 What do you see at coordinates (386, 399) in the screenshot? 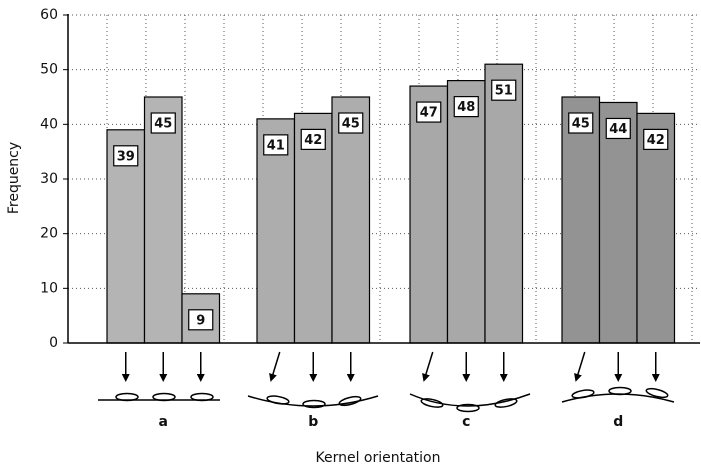
I see `kernel-diagrams` at bounding box center [386, 399].